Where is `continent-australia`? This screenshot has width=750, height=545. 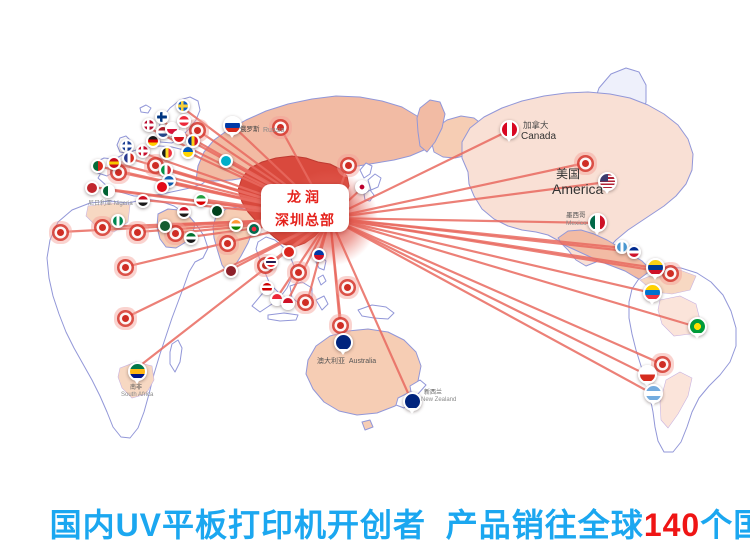 continent-australia is located at coordinates (363, 379).